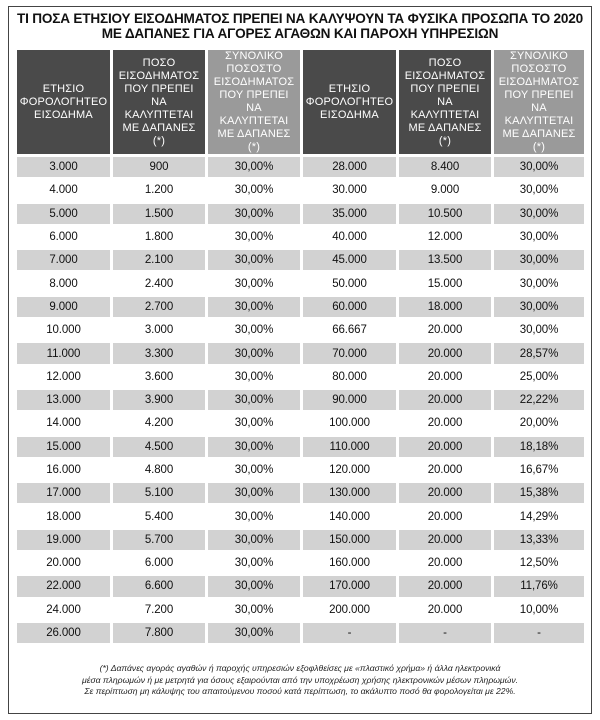 This screenshot has width=600, height=720. I want to click on table-row: 13.000 3.900 30,00% 90.000 20.000 22,22%, so click(300, 400).